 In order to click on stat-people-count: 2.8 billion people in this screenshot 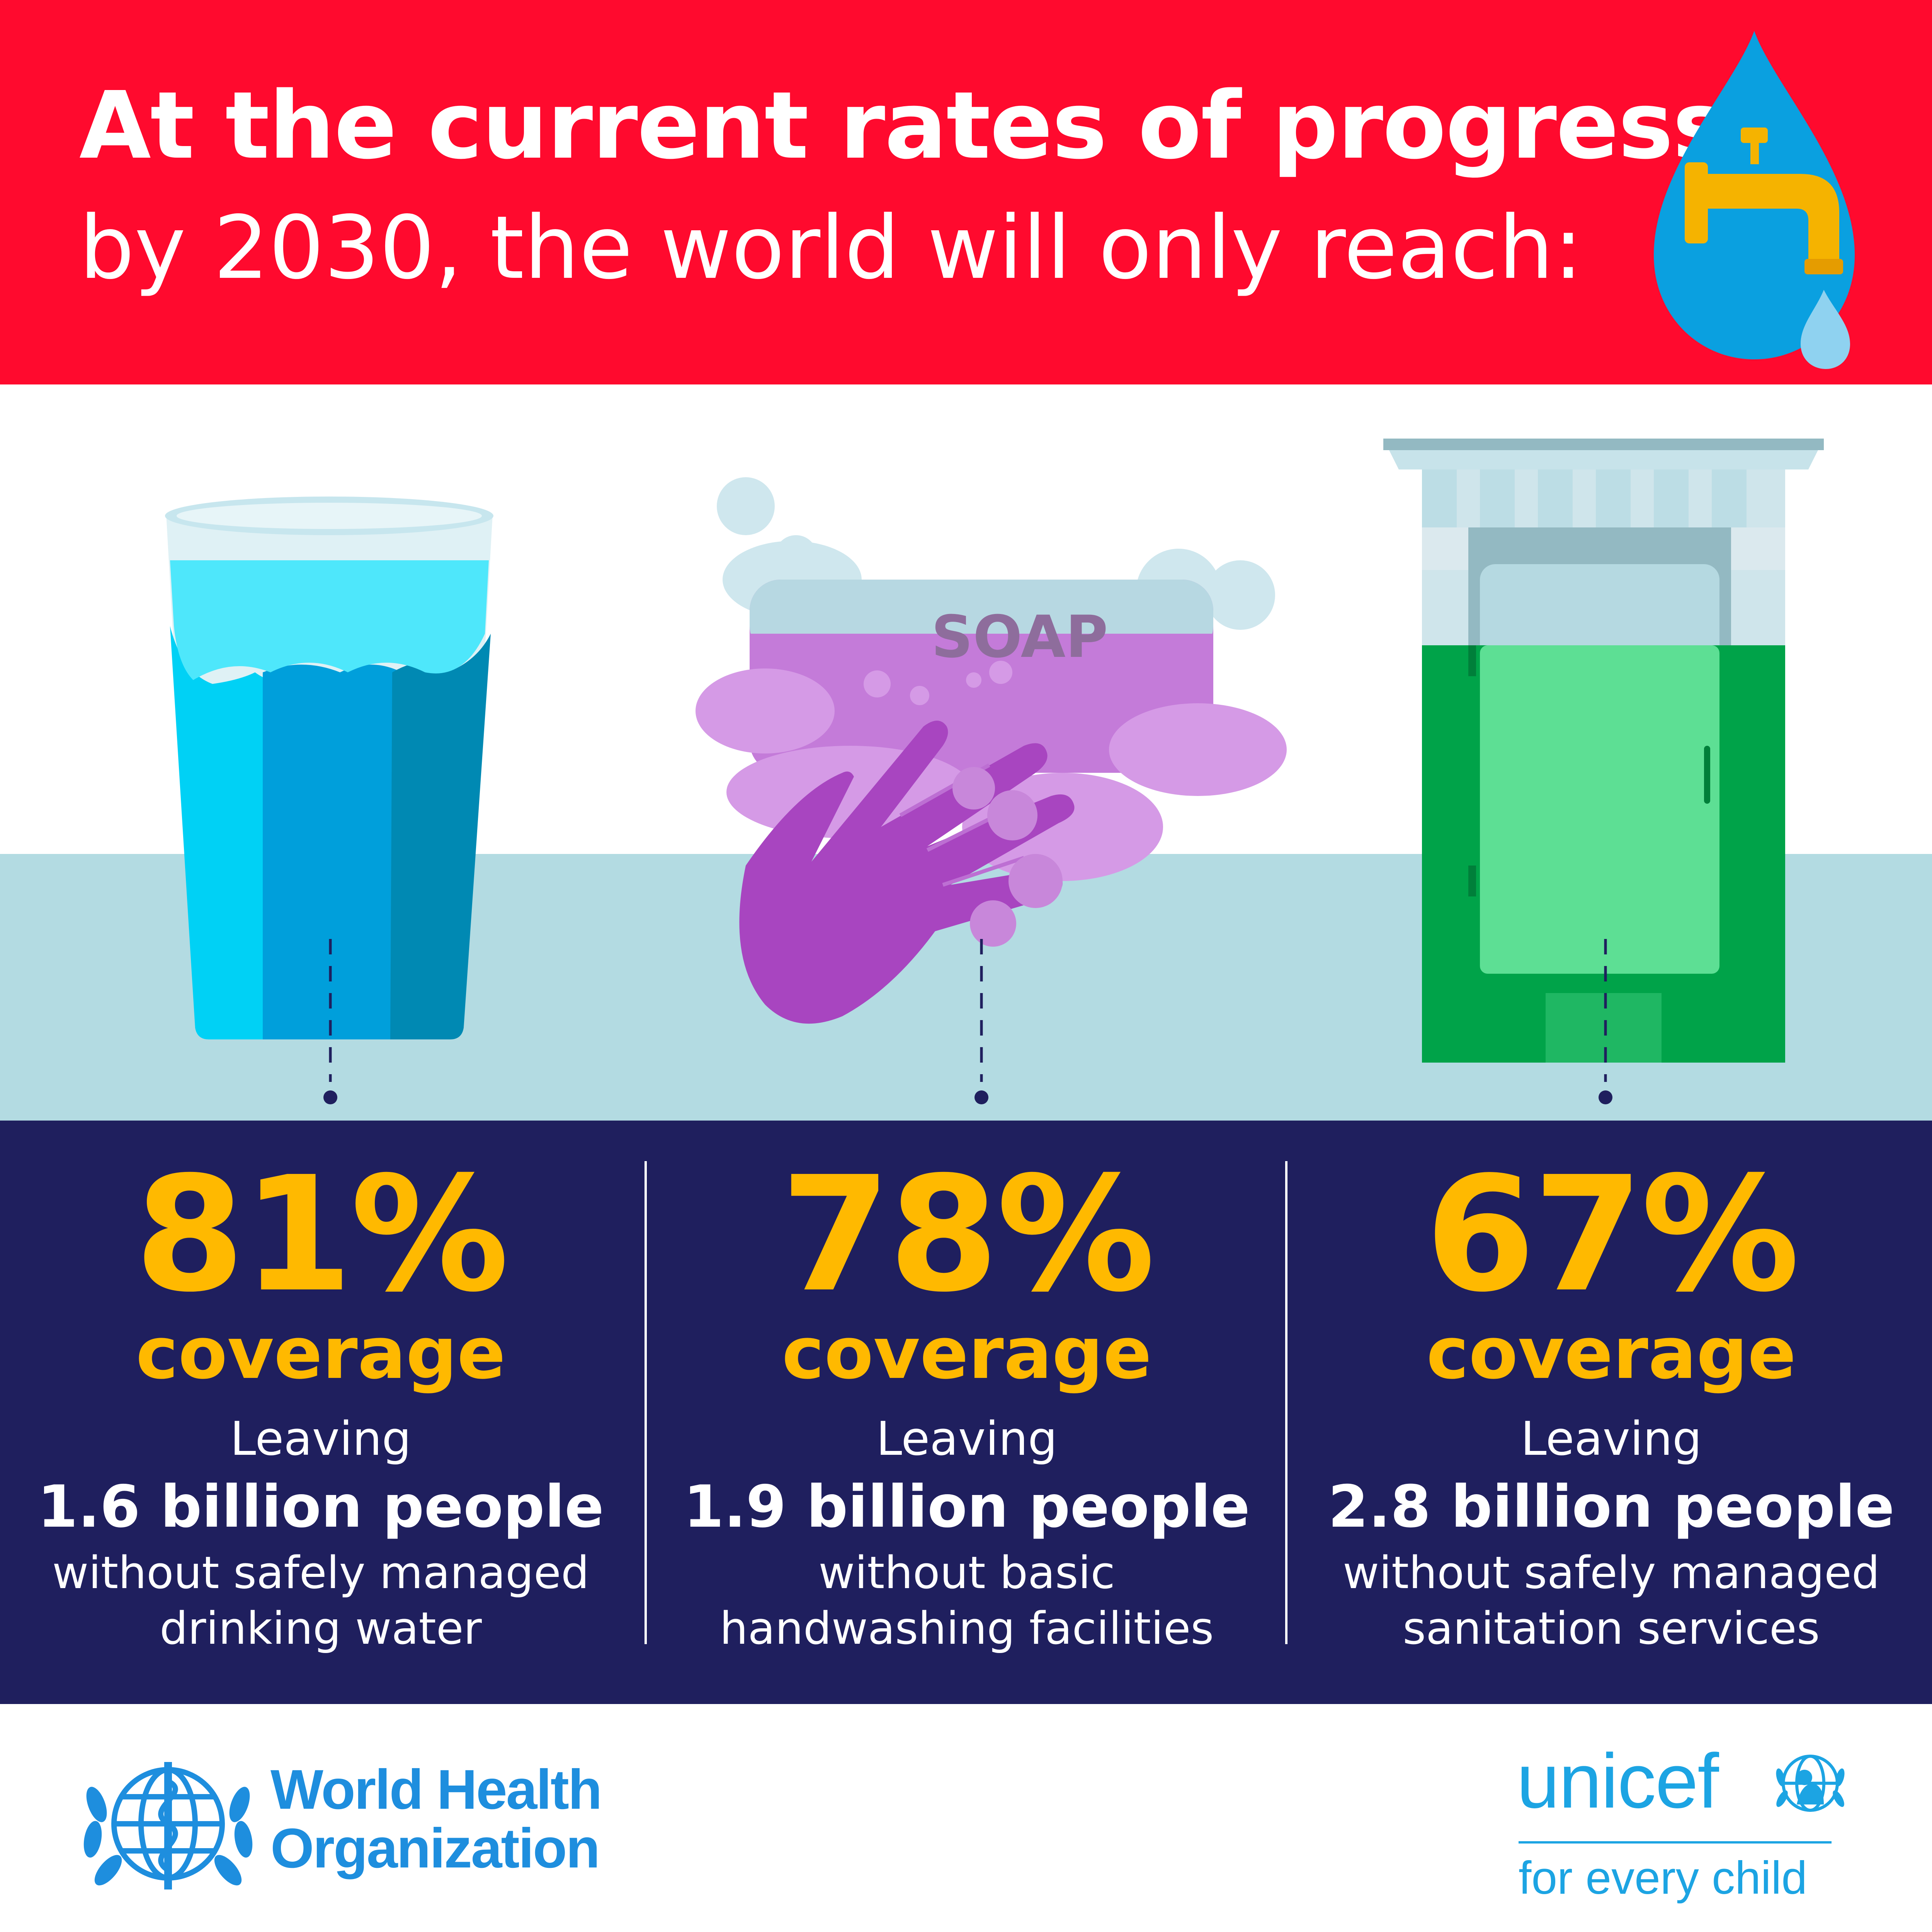, I will do `click(1612, 1507)`.